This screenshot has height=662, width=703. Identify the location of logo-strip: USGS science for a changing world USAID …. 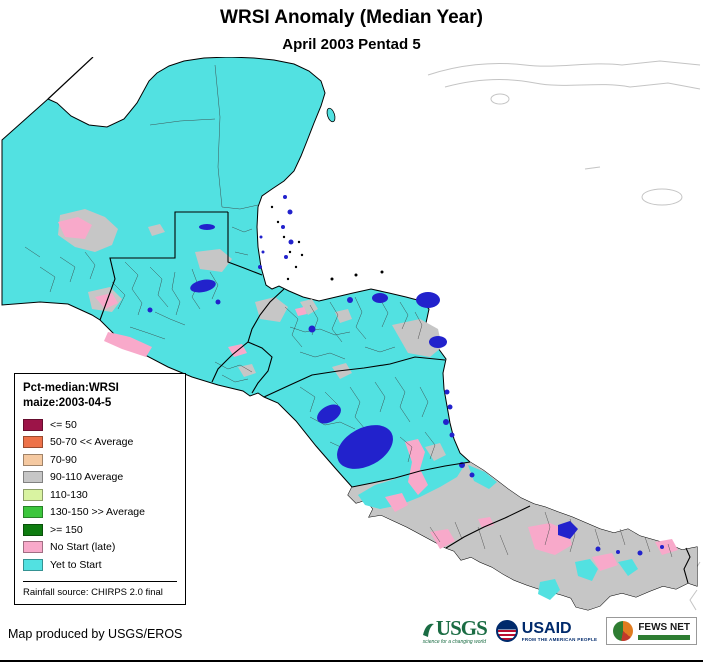
(559, 631).